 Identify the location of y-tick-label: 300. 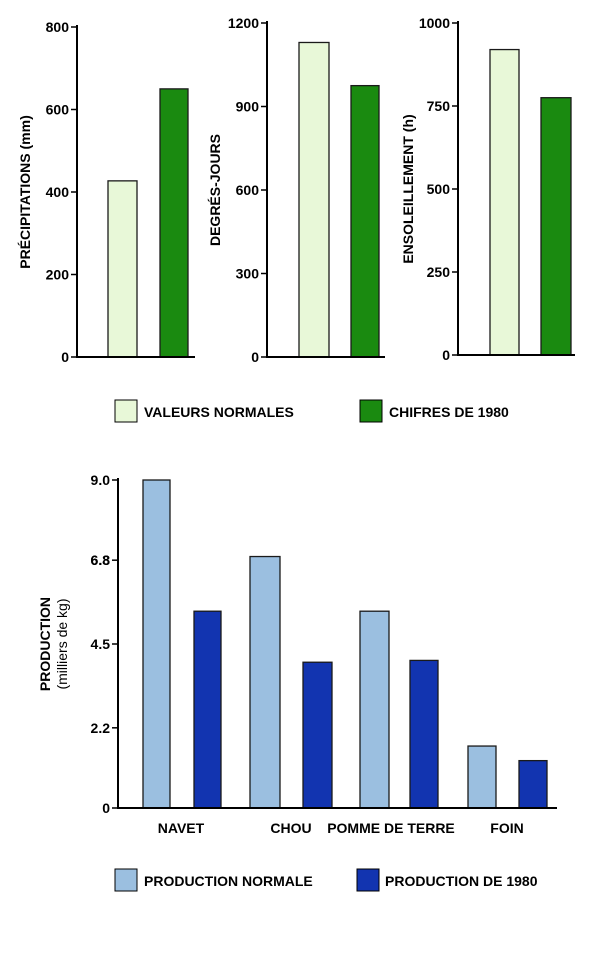
(248, 274).